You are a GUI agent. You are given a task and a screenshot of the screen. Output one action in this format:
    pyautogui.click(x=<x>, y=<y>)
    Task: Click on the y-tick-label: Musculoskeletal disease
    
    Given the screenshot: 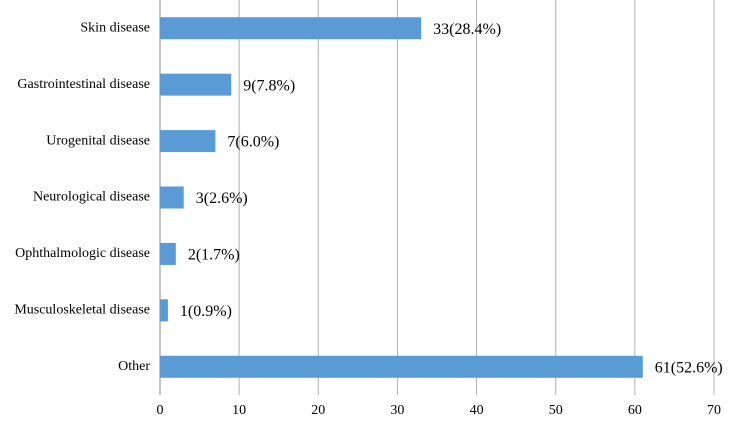 What is the action you would take?
    pyautogui.click(x=82, y=310)
    